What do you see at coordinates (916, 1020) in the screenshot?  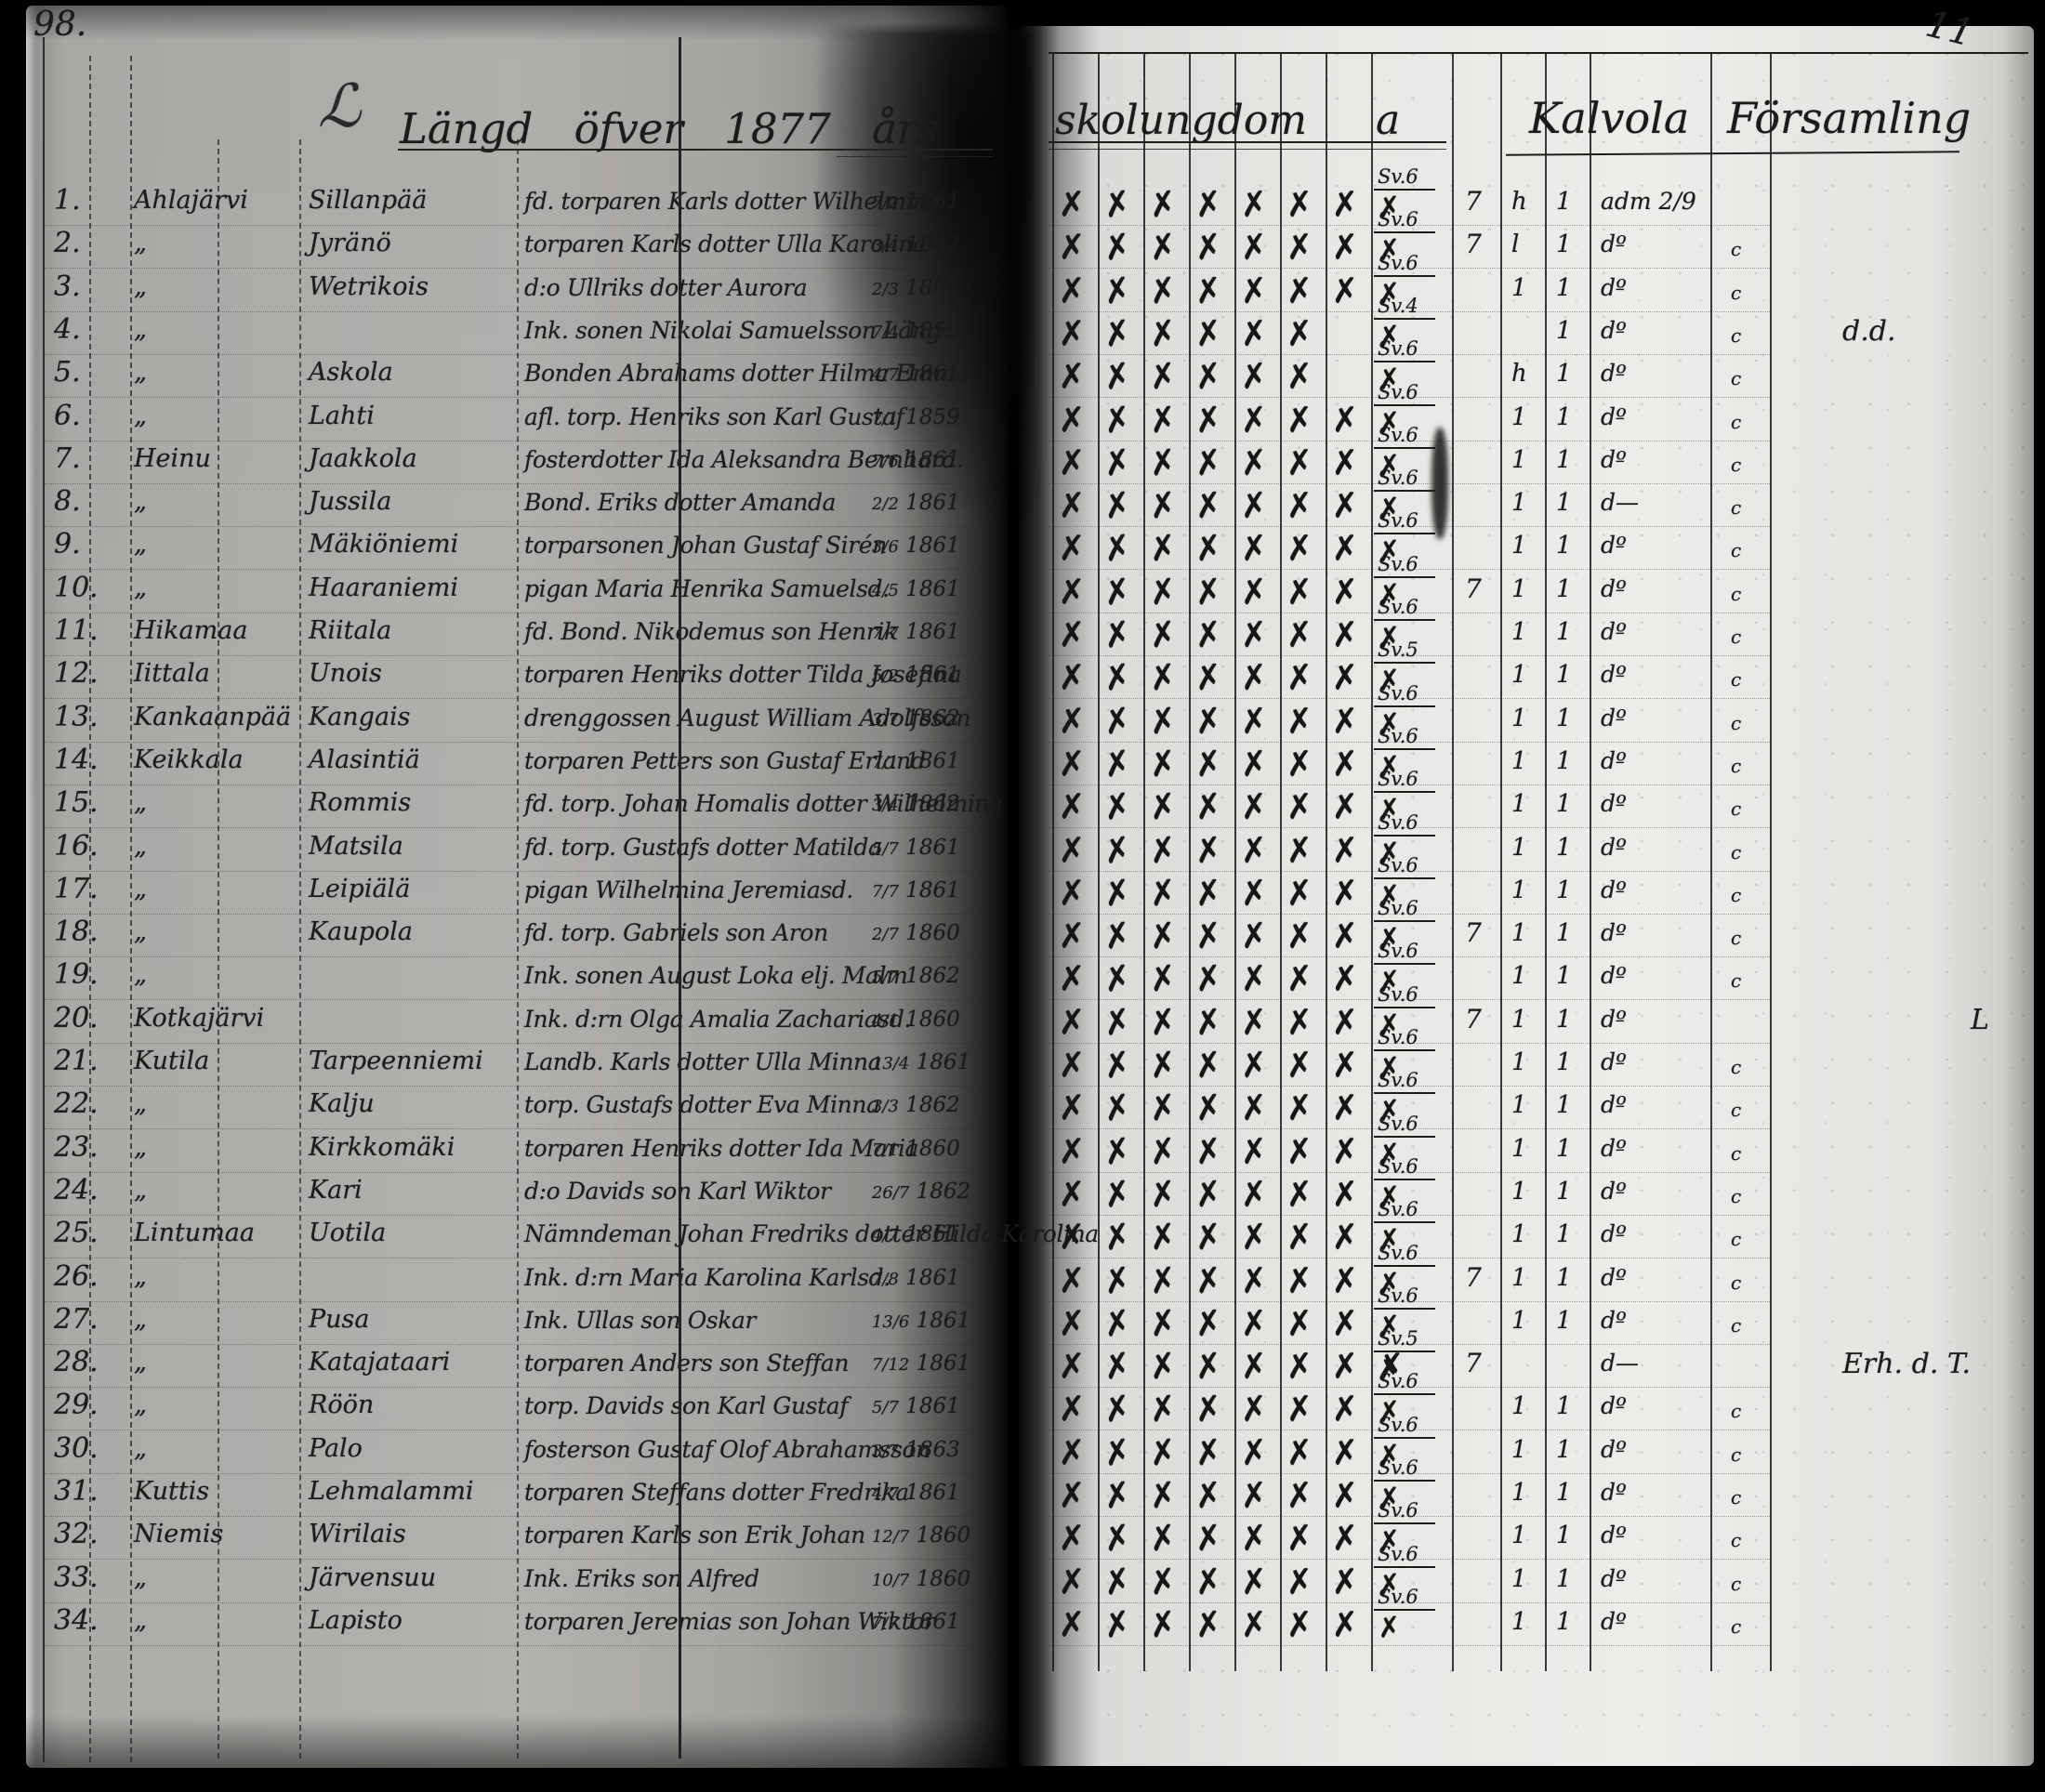 I see `birth-date: 4/1 1860` at bounding box center [916, 1020].